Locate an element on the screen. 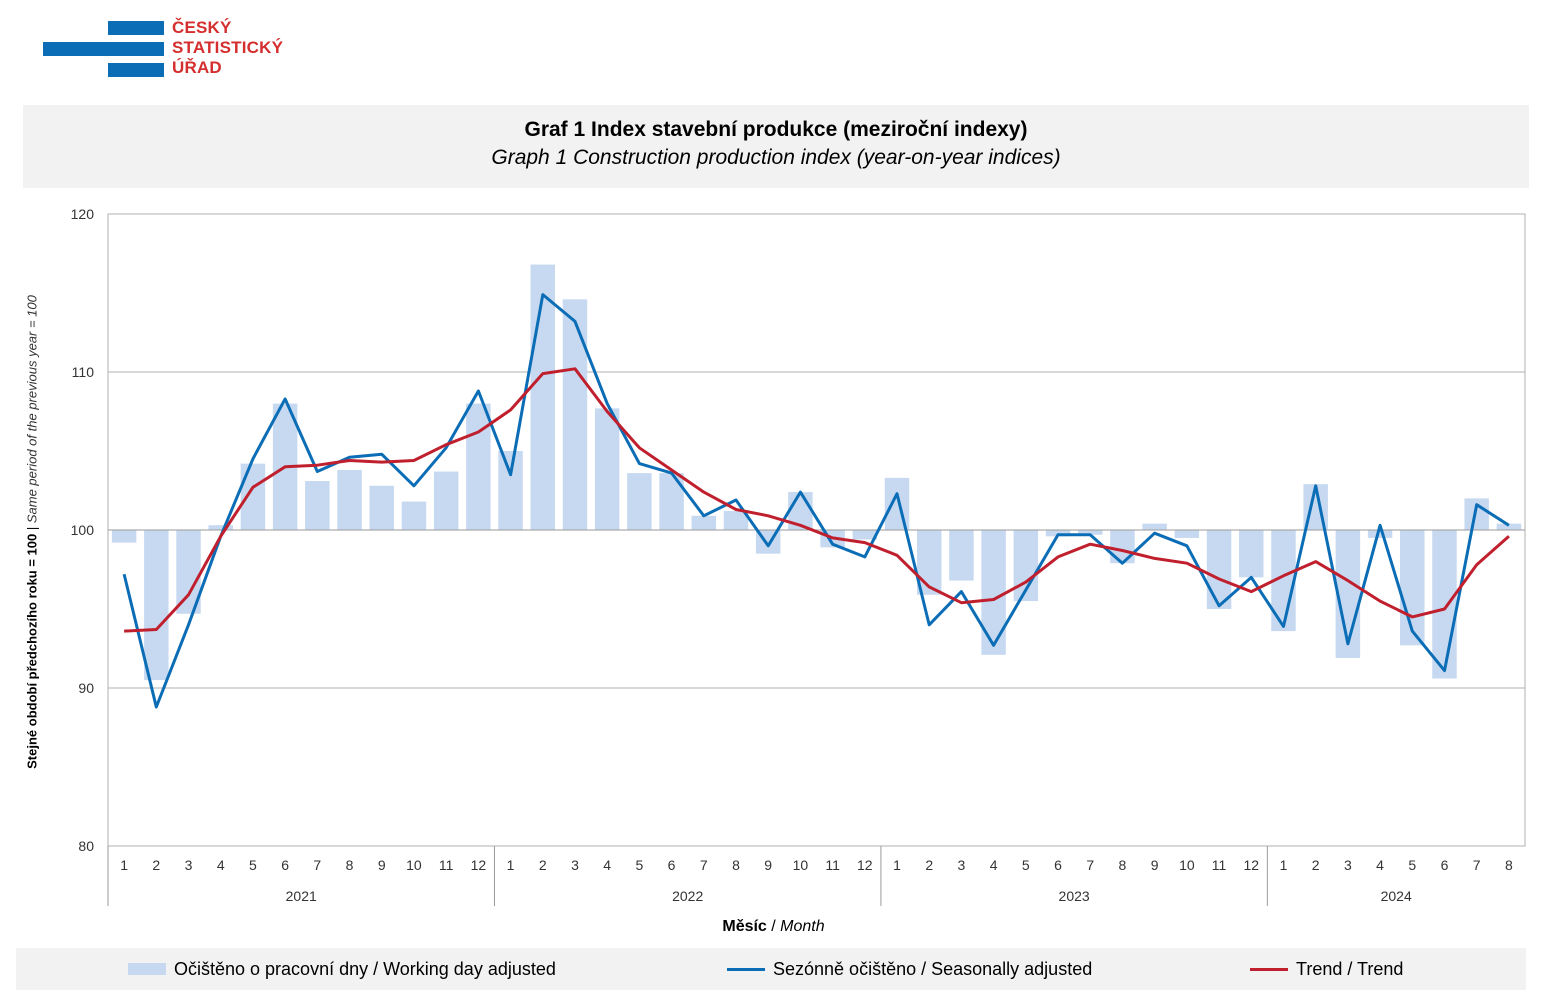 This screenshot has width=1547, height=1002. legend-item-seasonal: Sezónně očištěno / Seasonally adjusted is located at coordinates (909, 969).